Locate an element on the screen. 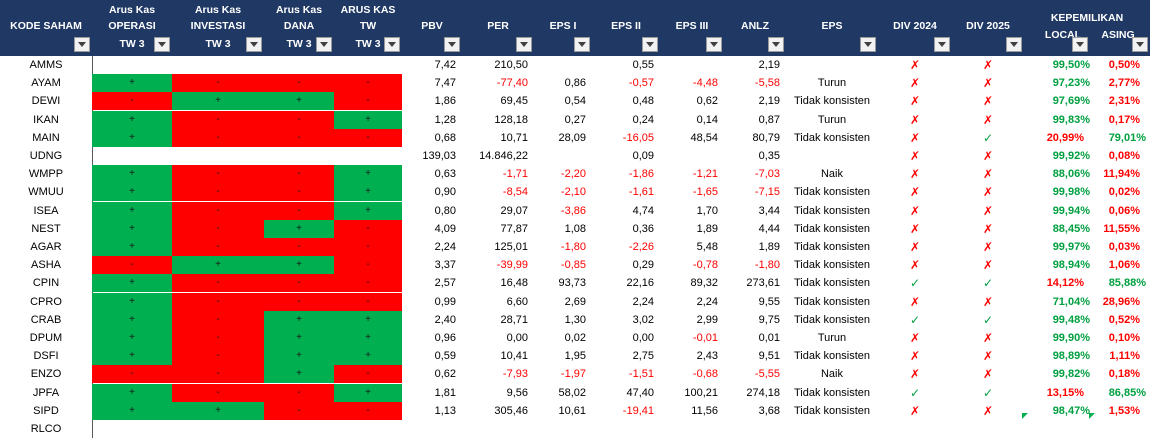 The image size is (1150, 438). pbv-cell: 4,09 is located at coordinates (445, 228).